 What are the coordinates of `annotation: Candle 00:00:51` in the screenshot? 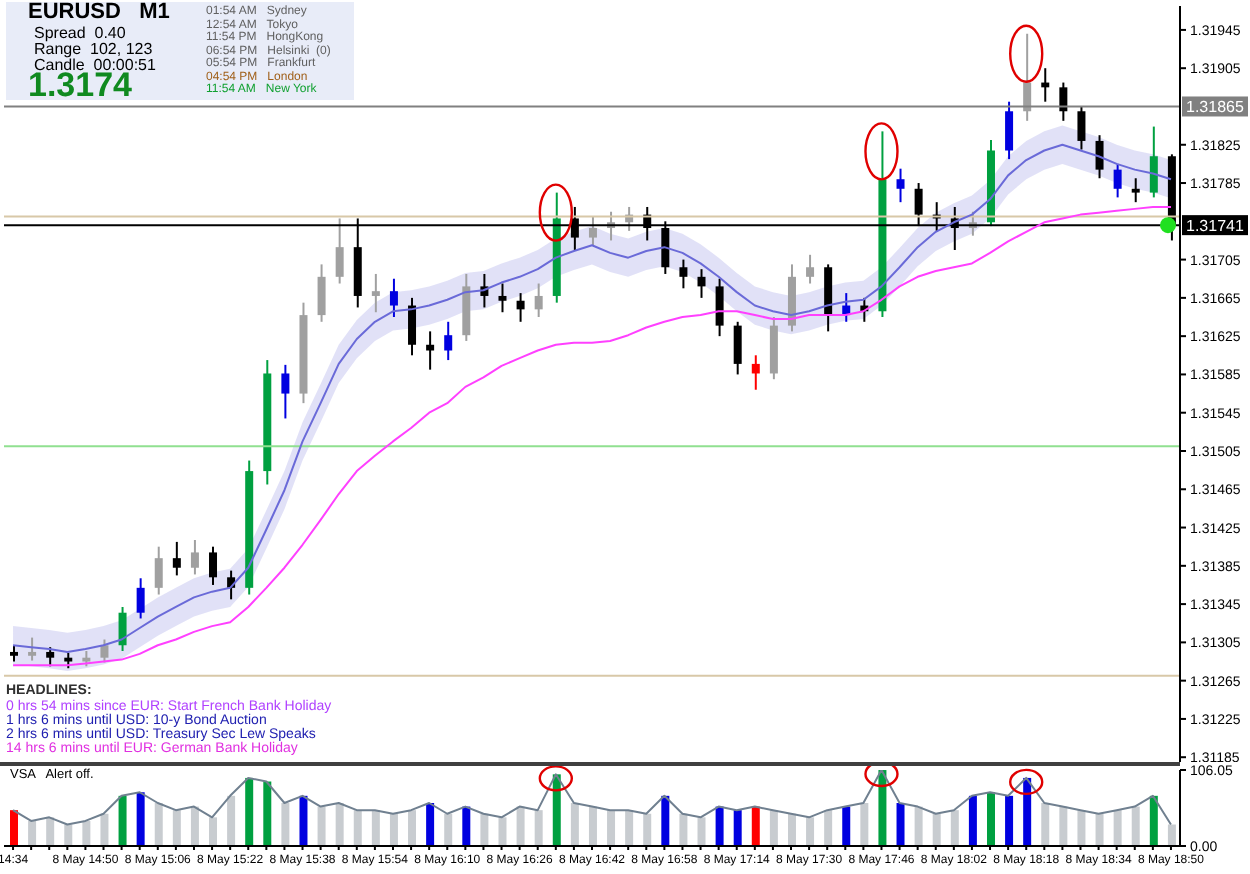 It's located at (95, 65).